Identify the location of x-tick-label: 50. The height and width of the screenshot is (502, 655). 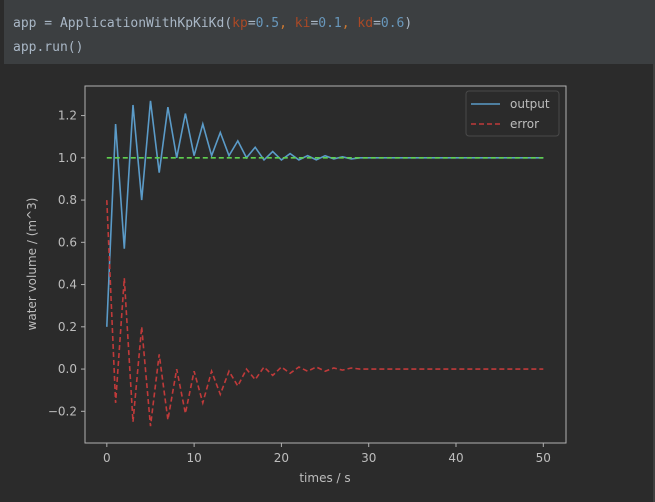
(543, 458).